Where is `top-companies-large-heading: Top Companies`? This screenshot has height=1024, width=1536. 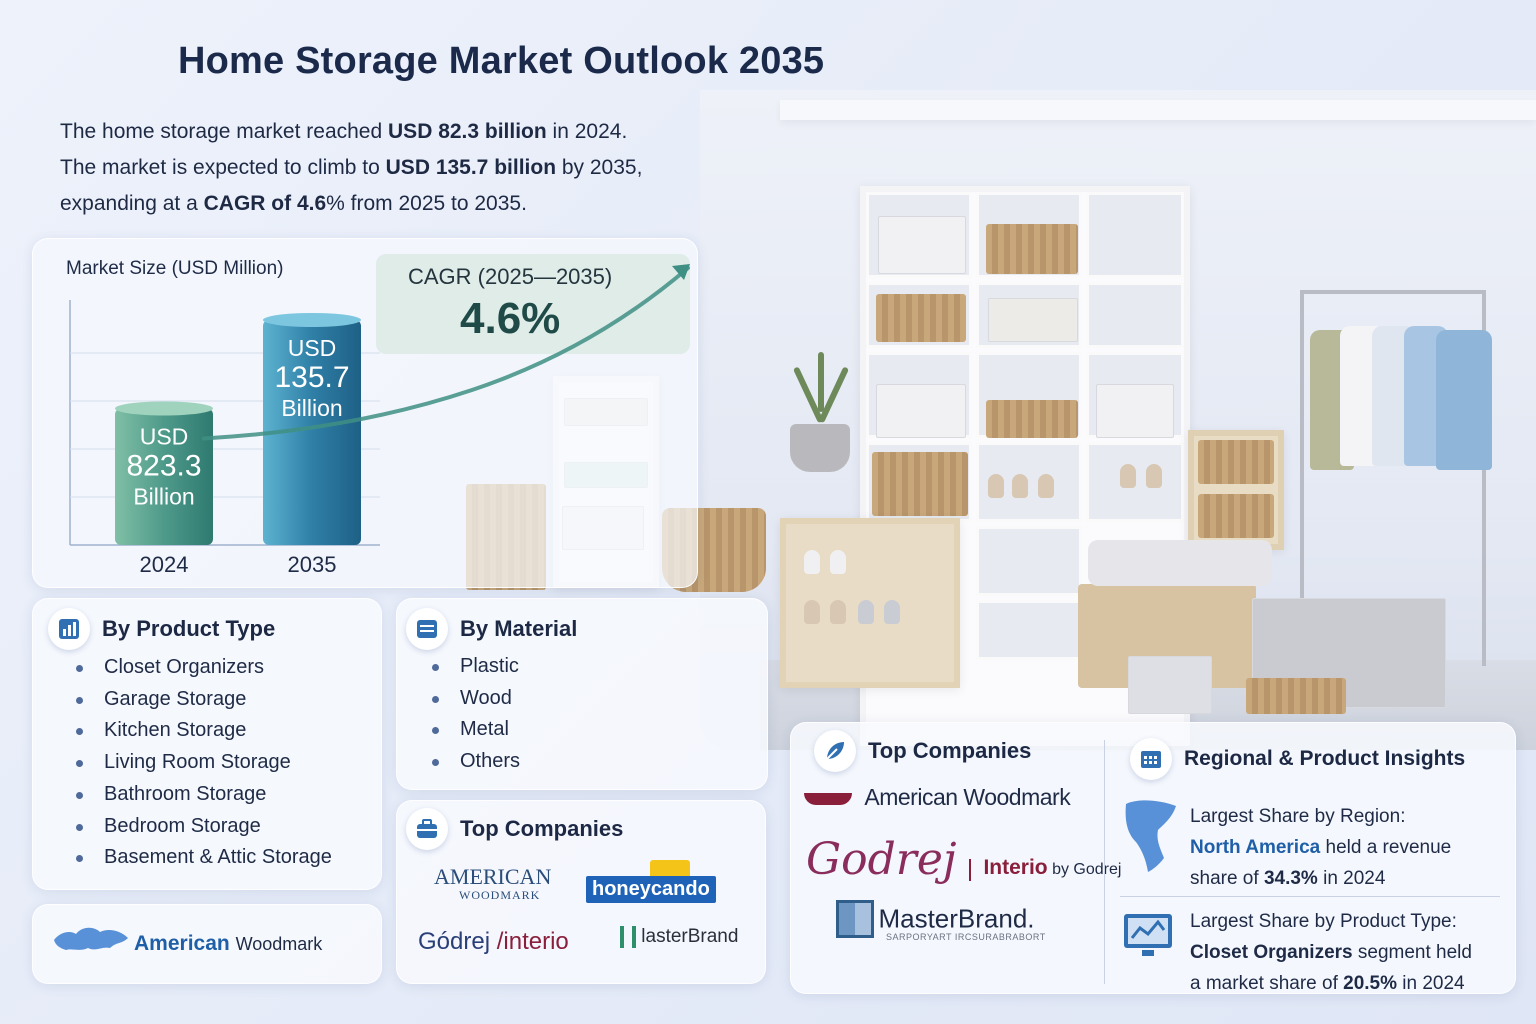 top-companies-large-heading: Top Companies is located at coordinates (950, 750).